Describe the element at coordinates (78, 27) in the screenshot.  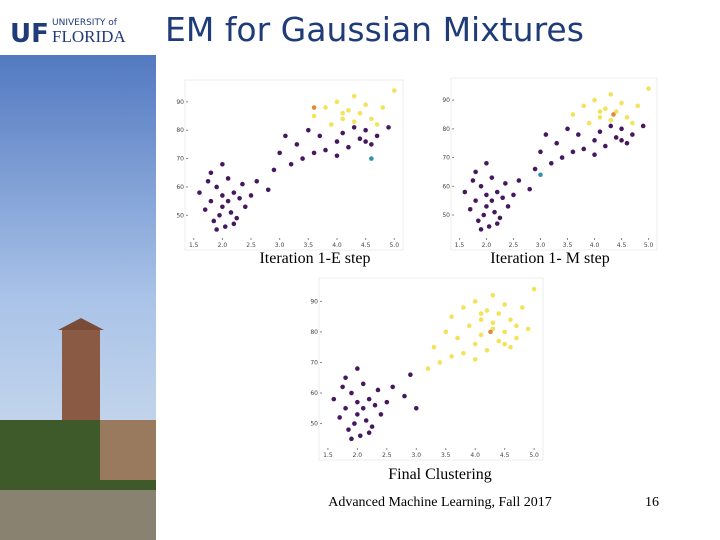
I see `logo-bg` at that location.